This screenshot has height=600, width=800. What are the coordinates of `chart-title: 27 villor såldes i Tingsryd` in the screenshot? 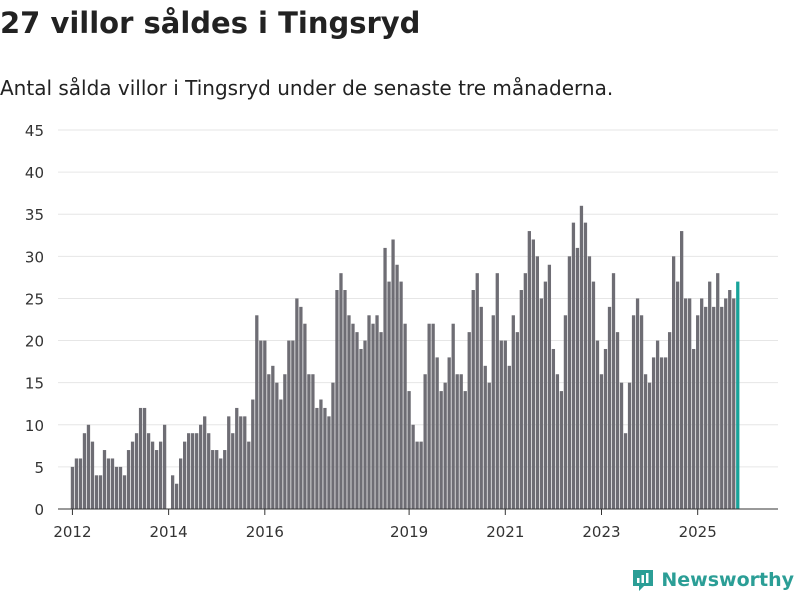 It's located at (210, 23).